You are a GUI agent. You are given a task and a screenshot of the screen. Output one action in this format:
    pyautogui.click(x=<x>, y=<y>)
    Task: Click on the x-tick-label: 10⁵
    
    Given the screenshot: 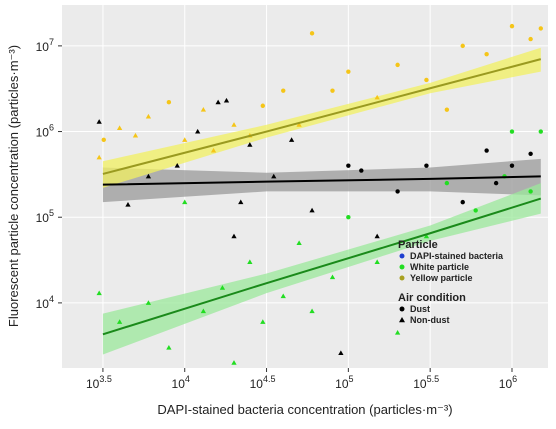 What is the action you would take?
    pyautogui.click(x=344, y=382)
    